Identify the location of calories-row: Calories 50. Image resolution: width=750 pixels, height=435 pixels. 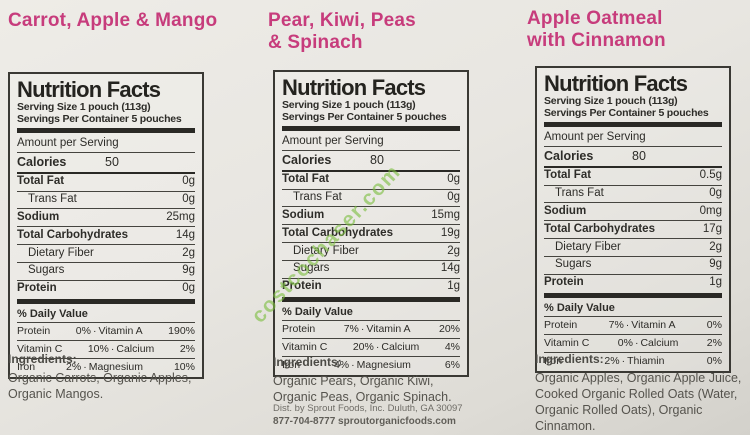
(106, 163).